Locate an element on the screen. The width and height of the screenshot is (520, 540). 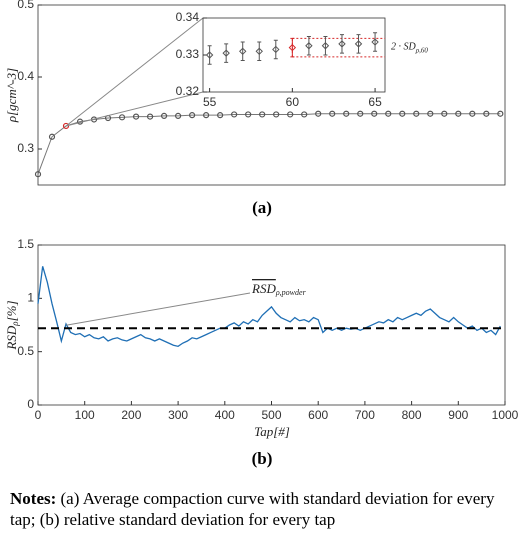
y-axis-label: ρ[gcm^-3] is located at coordinates (11, 95).